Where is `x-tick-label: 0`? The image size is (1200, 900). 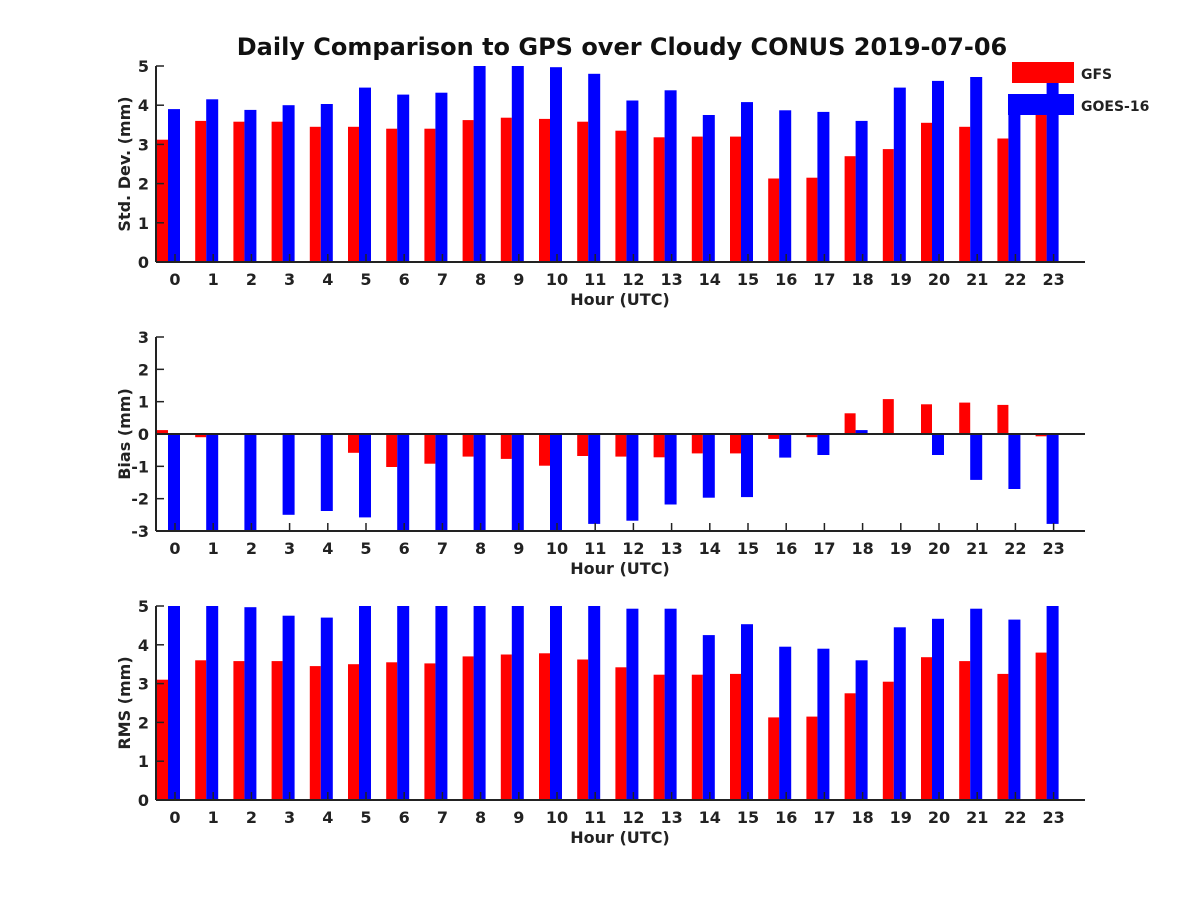
x-tick-label: 0 is located at coordinates (174, 817).